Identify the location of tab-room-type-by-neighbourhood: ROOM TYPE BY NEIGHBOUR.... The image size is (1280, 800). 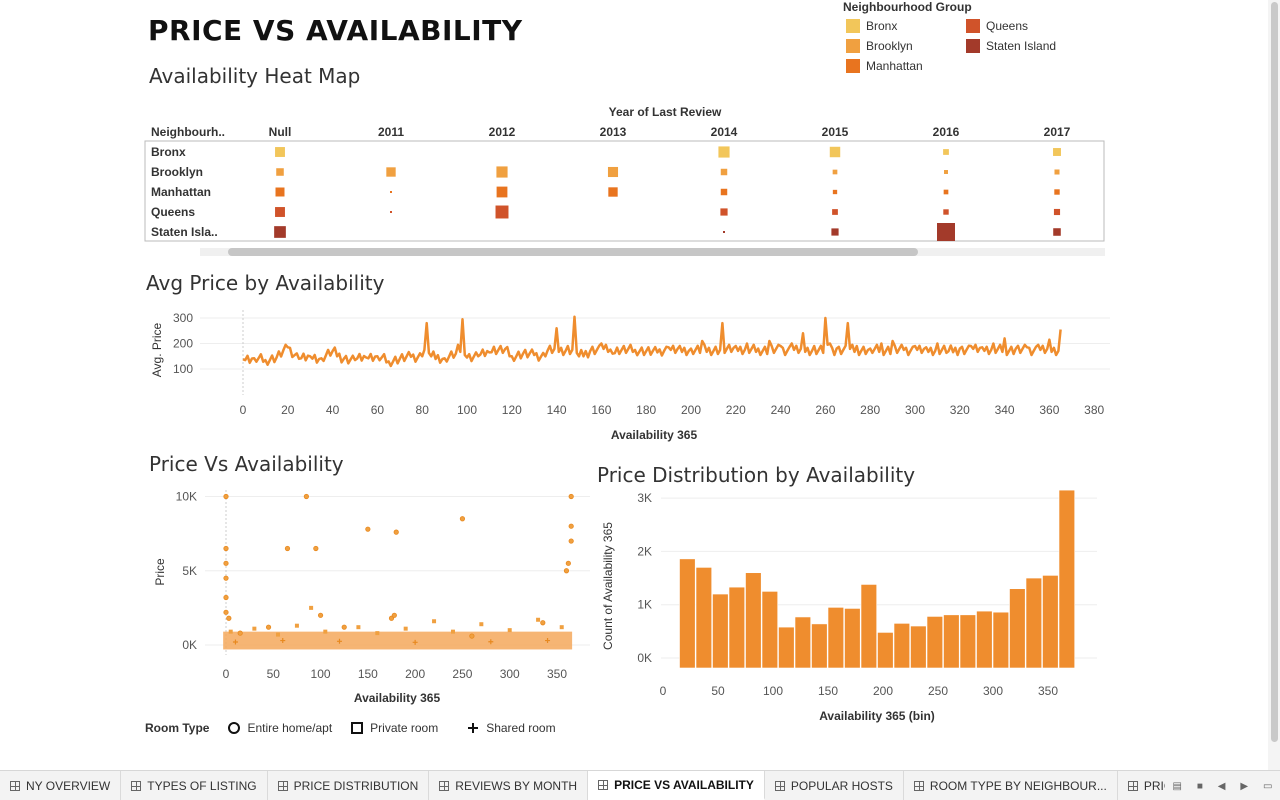
(1011, 785).